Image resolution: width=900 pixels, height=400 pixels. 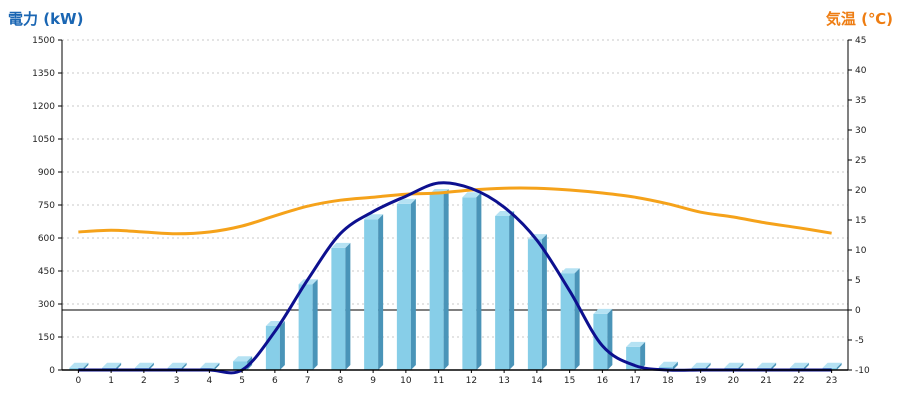 What do you see at coordinates (701, 381) in the screenshot?
I see `x-tick-label: 19` at bounding box center [701, 381].